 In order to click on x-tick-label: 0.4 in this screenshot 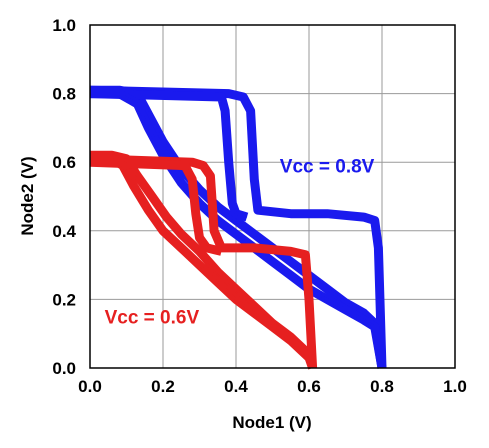, I will do `click(236, 386)`.